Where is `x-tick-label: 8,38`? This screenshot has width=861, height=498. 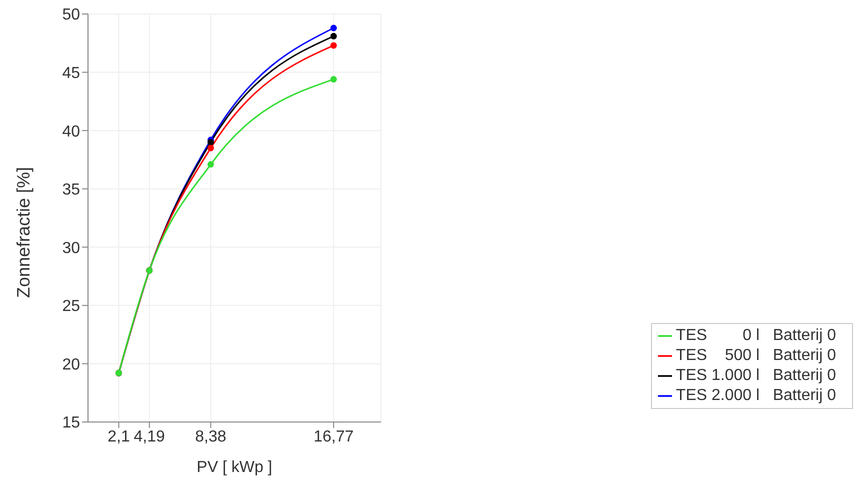
x-tick-label: 8,38 is located at coordinates (210, 437).